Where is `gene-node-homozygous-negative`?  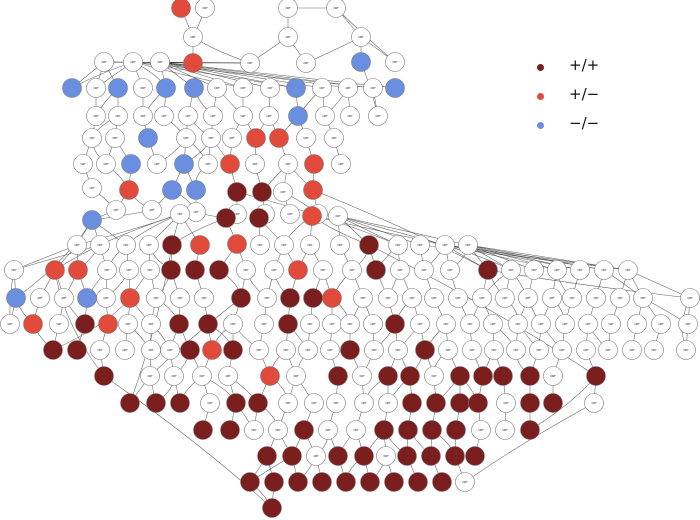 gene-node-homozygous-negative is located at coordinates (72, 88).